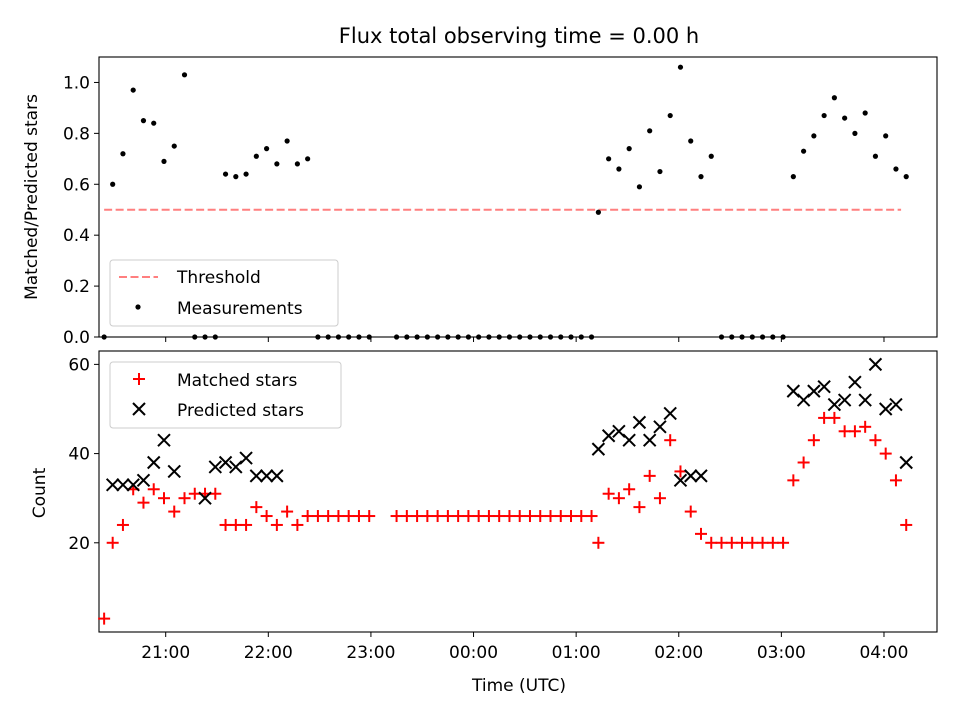  Describe the element at coordinates (225, 395) in the screenshot. I see `bottom-legend: Matched stars Predicted stars` at that location.